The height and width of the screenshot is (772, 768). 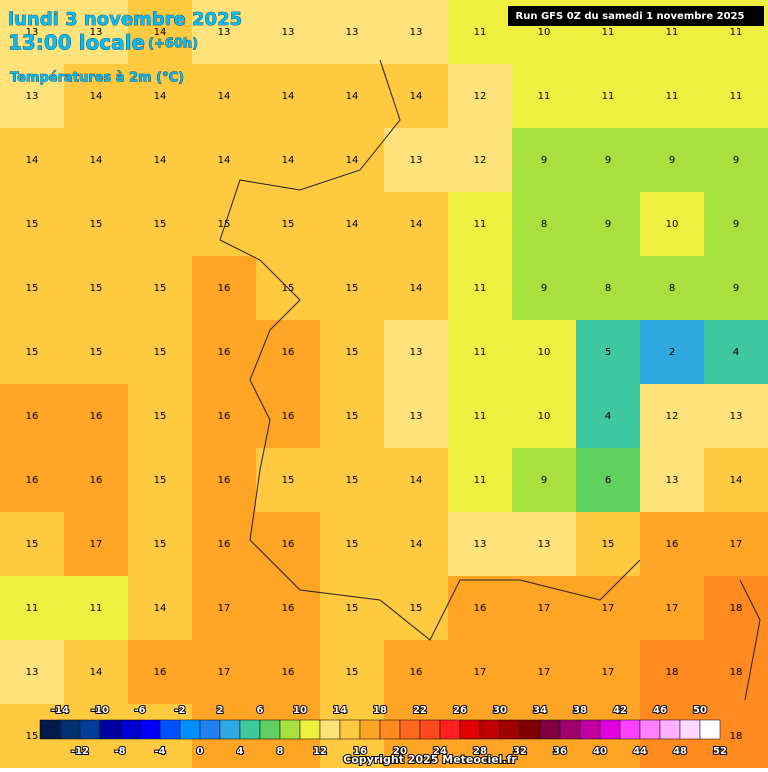 What do you see at coordinates (300, 710) in the screenshot?
I see `scale-label: 10` at bounding box center [300, 710].